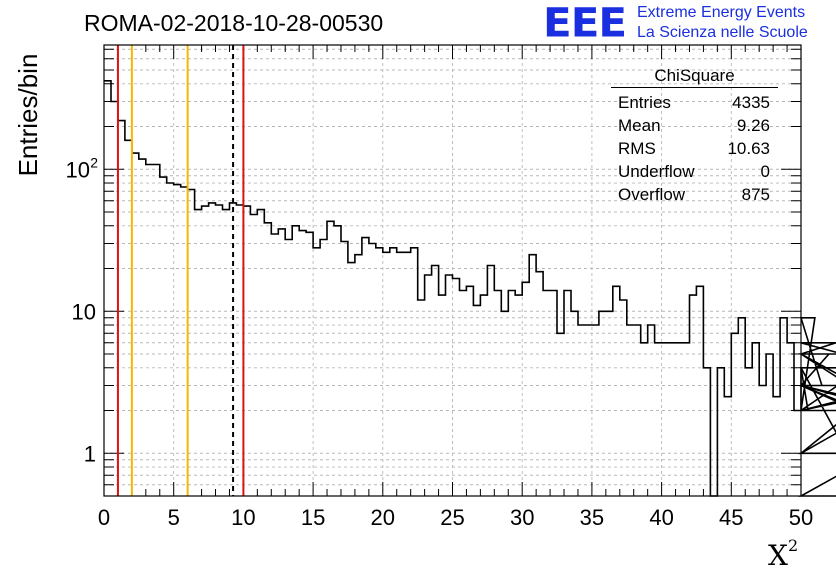 The image size is (836, 572). I want to click on x-axis-label-superscript: 2, so click(793, 545).